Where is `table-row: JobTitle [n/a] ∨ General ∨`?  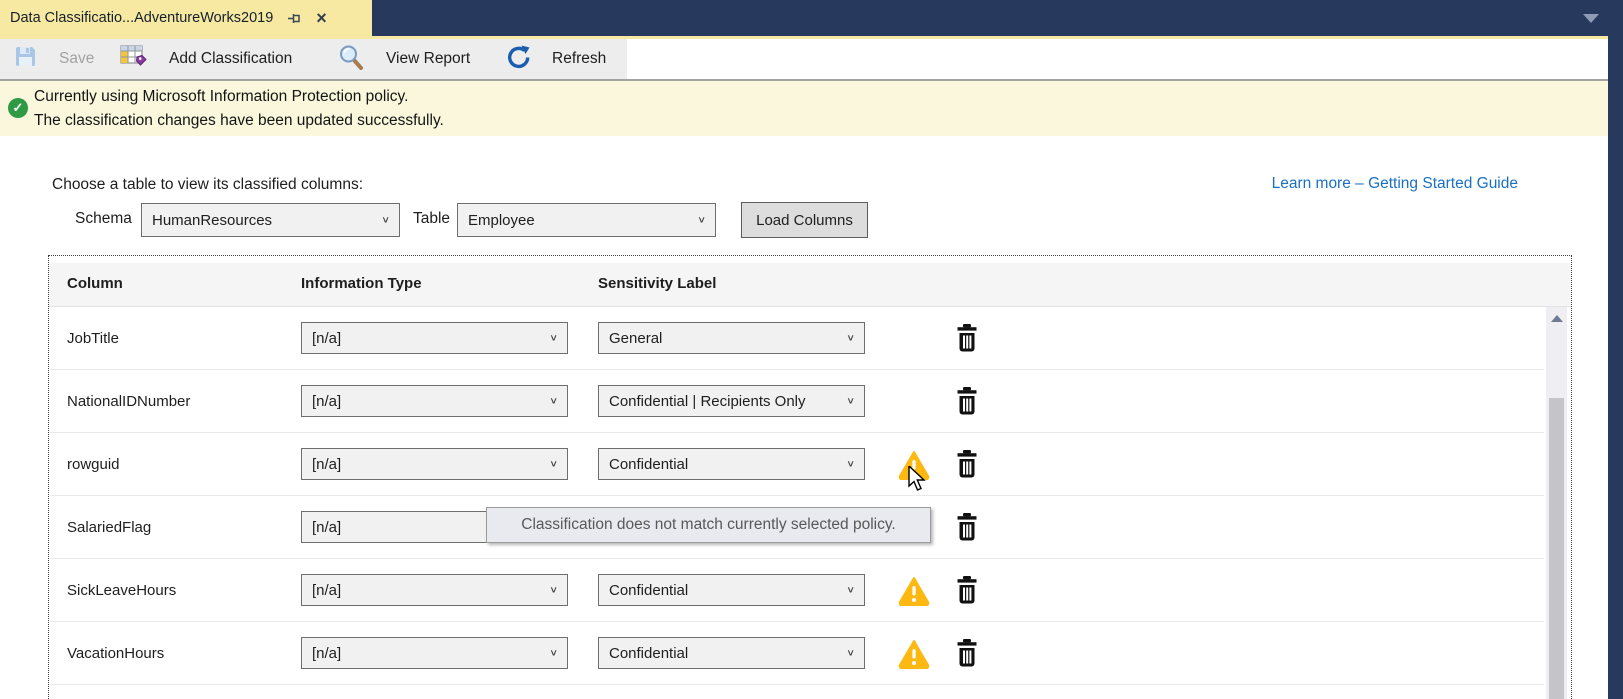
table-row: JobTitle [n/a] ∨ General ∨ is located at coordinates (797, 338).